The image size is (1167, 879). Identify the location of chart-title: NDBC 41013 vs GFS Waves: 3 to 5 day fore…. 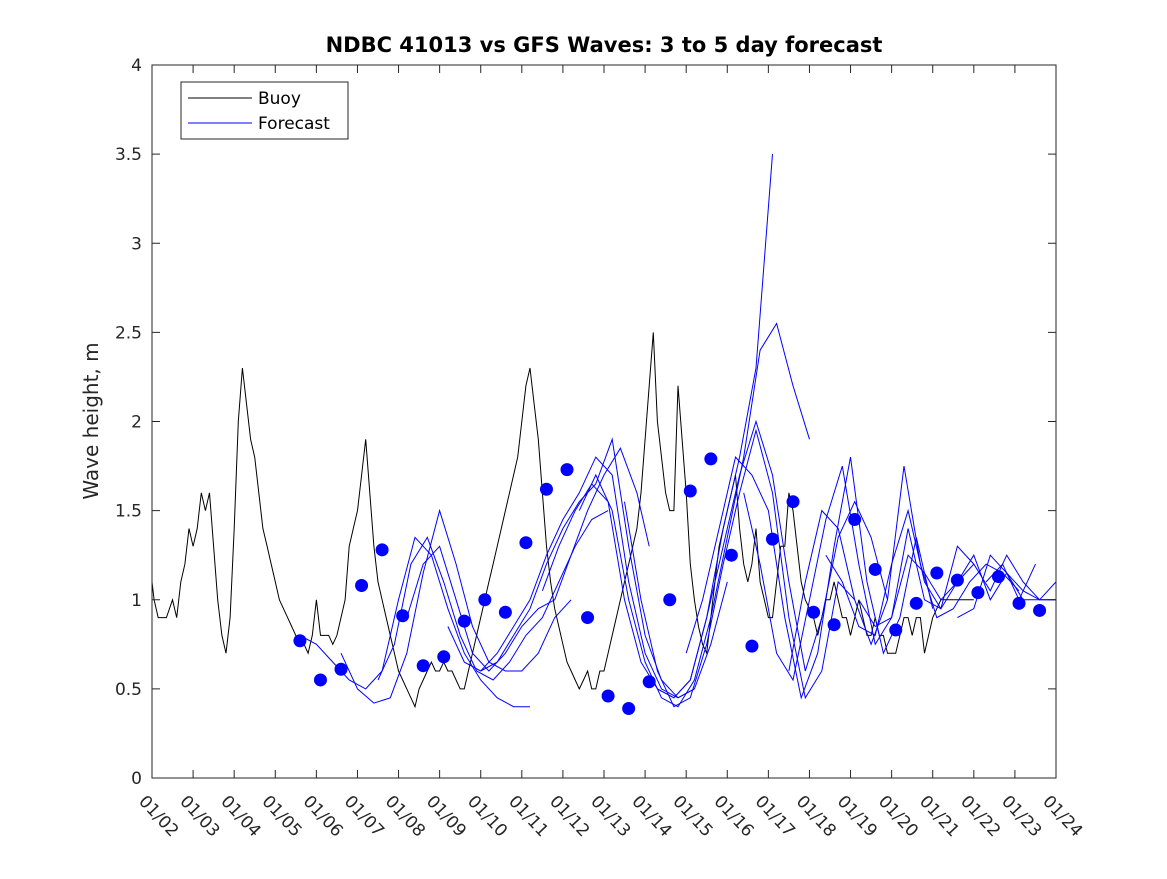
(604, 45).